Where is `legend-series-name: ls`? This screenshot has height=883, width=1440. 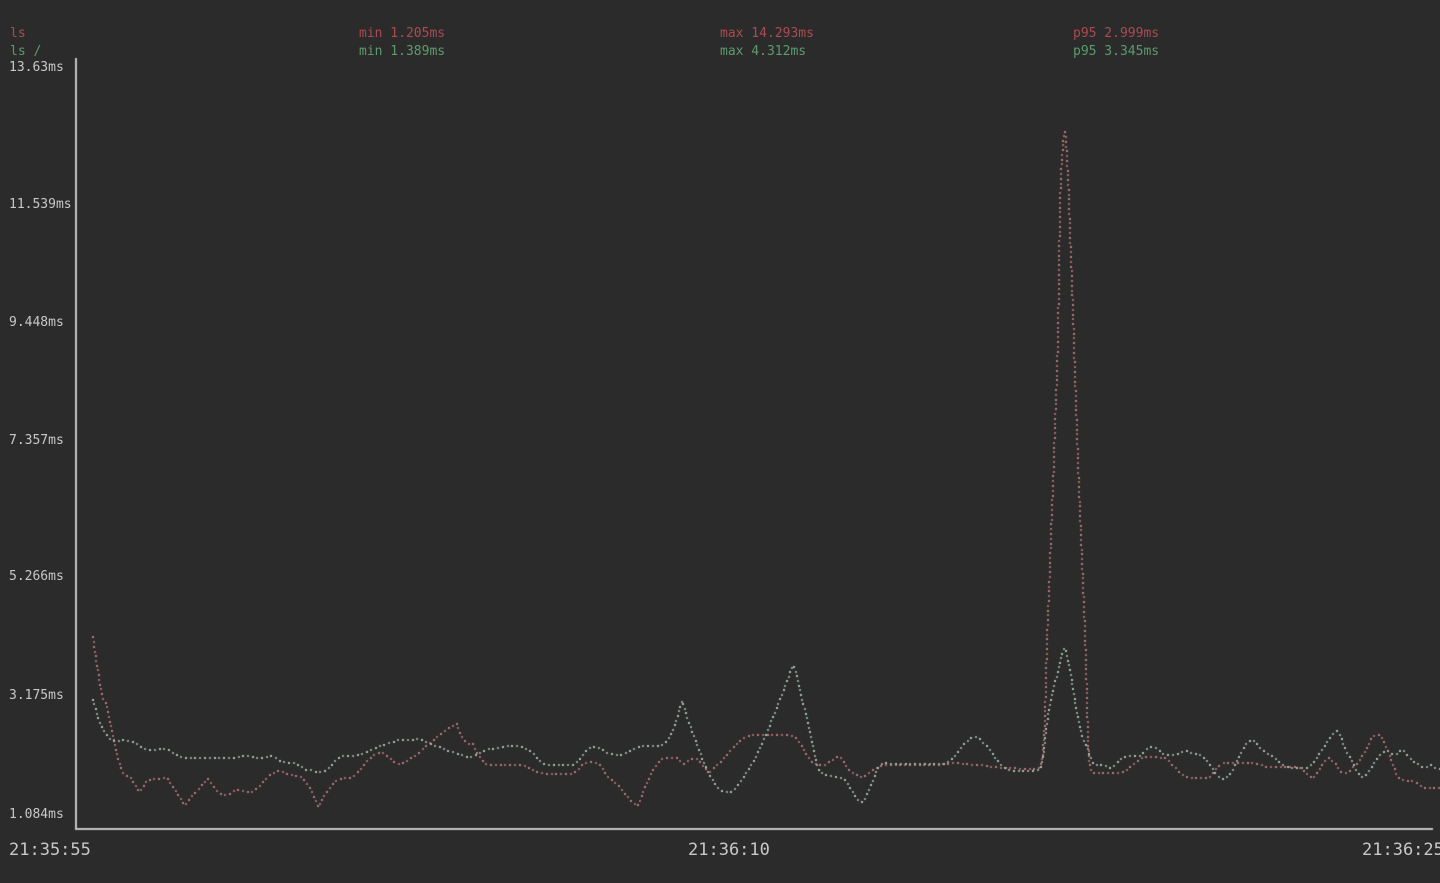
legend-series-name: ls is located at coordinates (18, 33).